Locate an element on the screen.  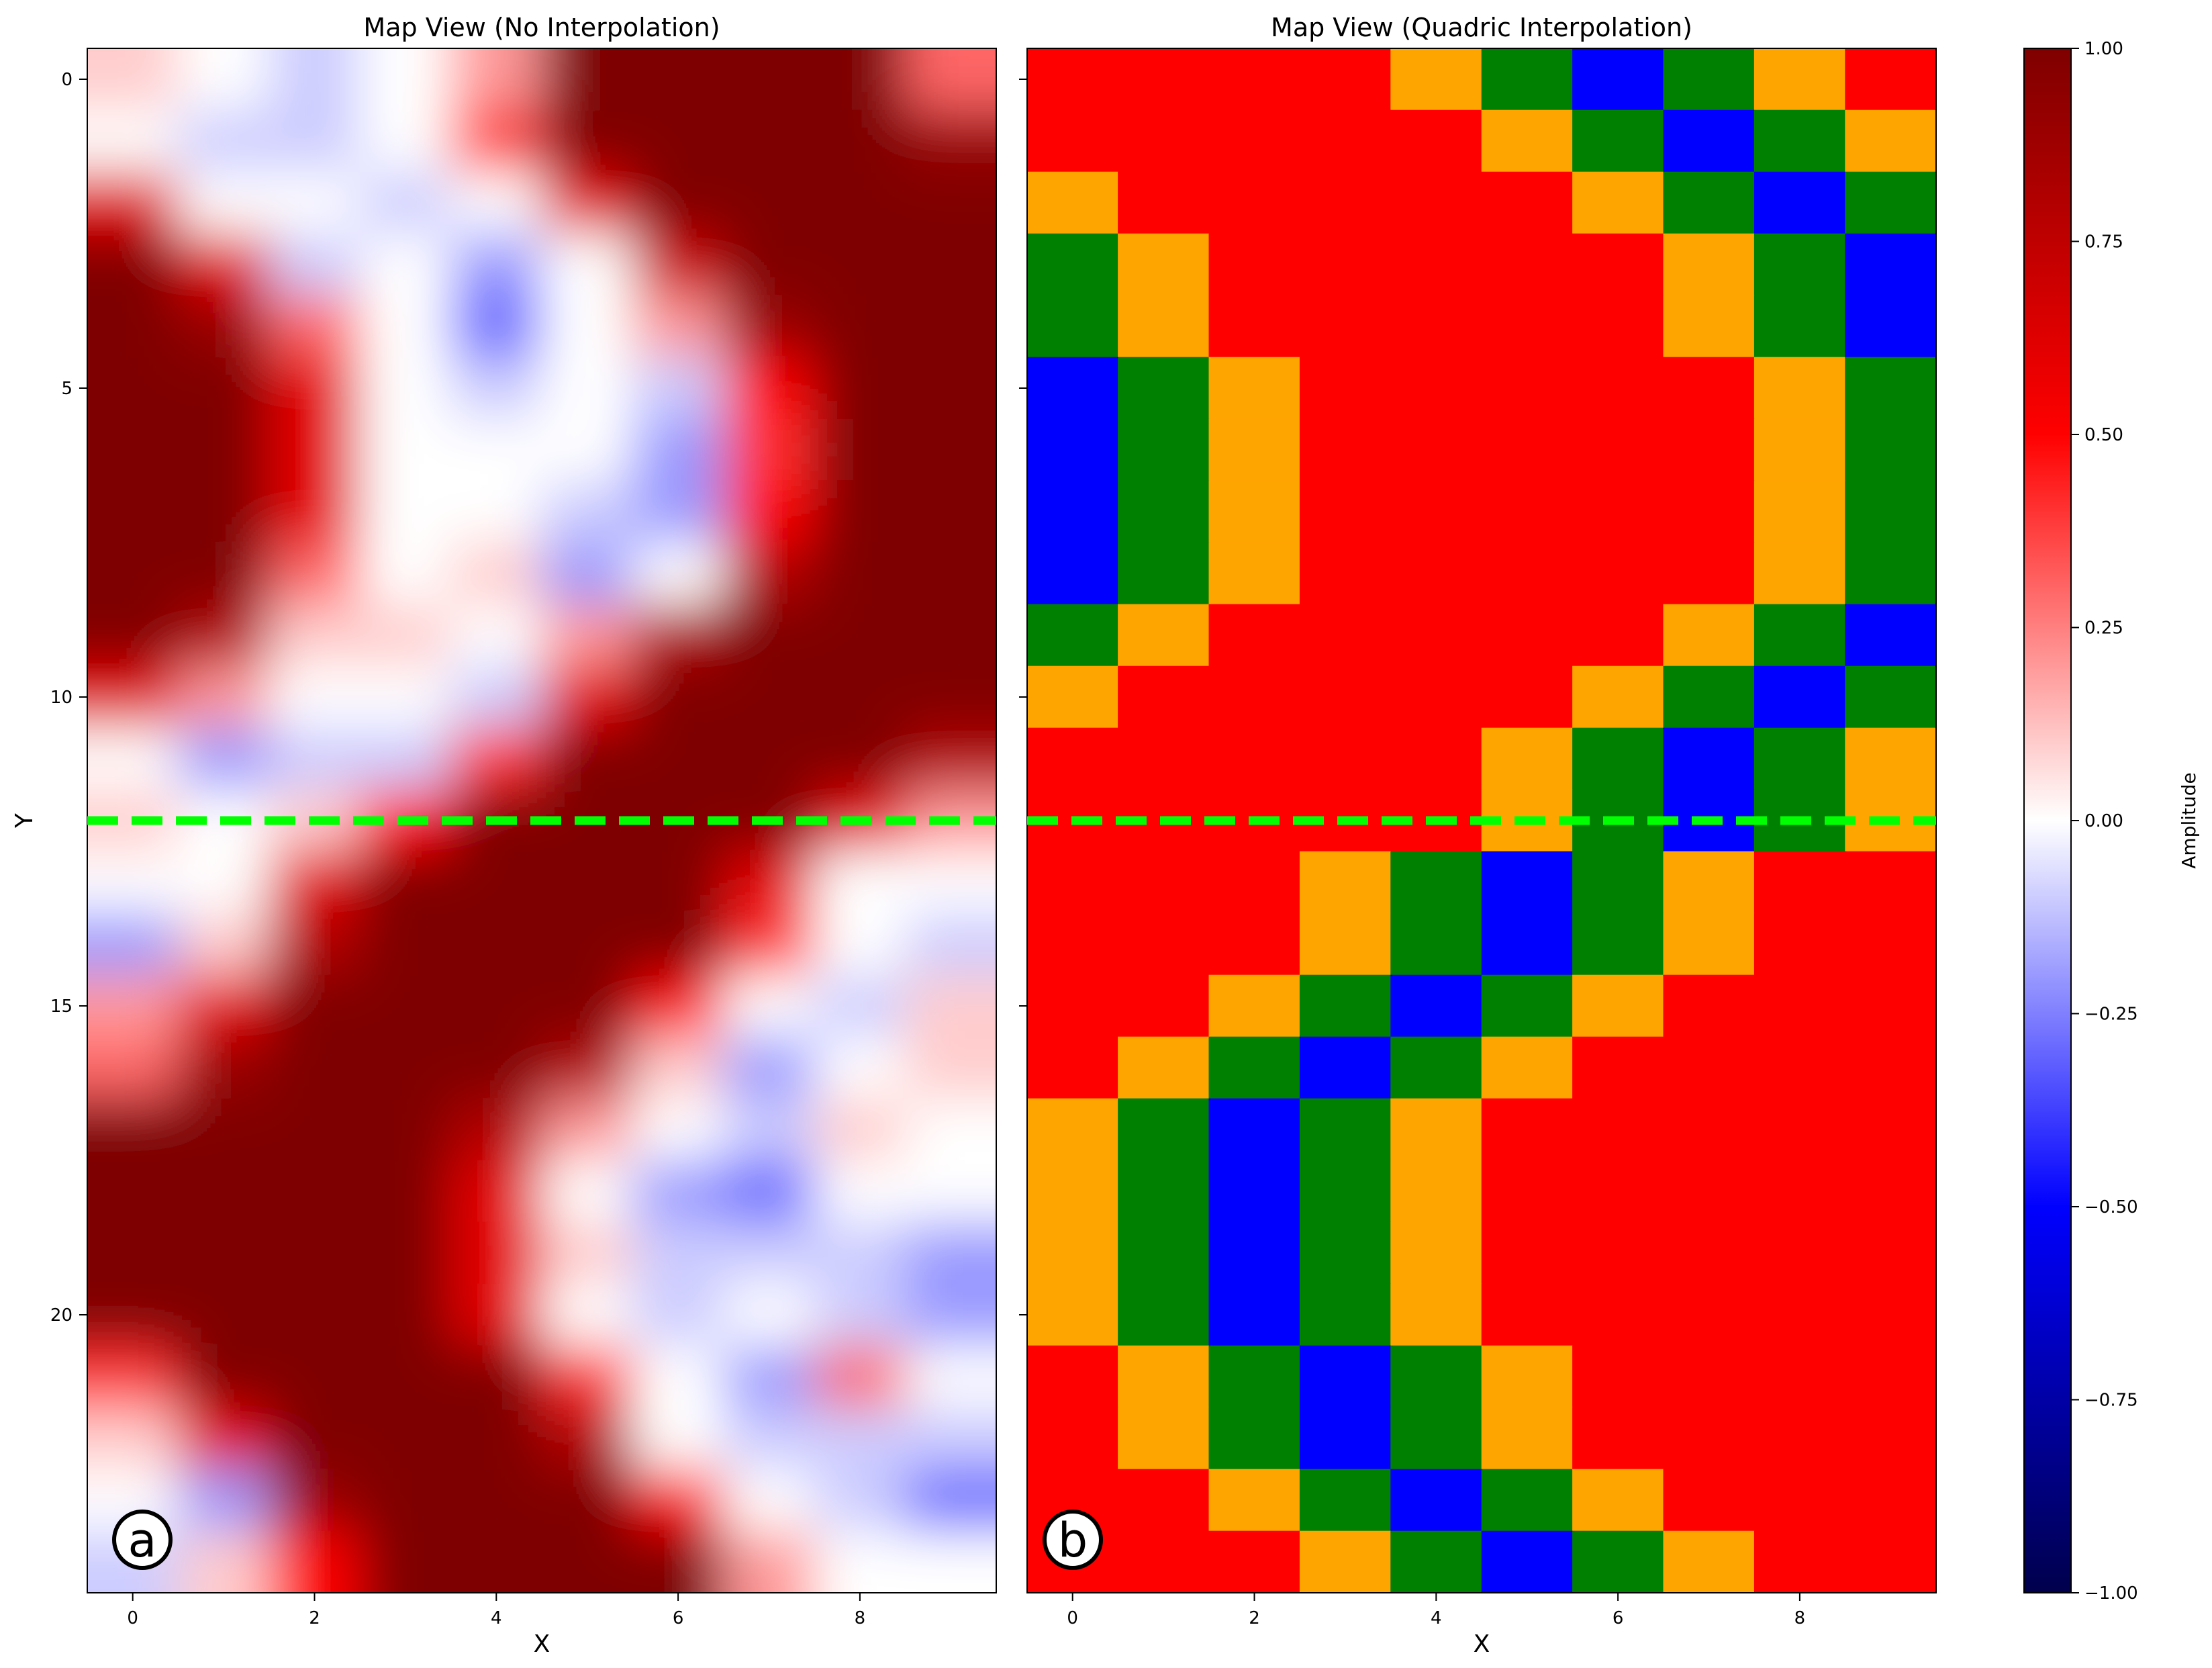
colorbar-tick-label: 0.50 is located at coordinates (2103, 435).